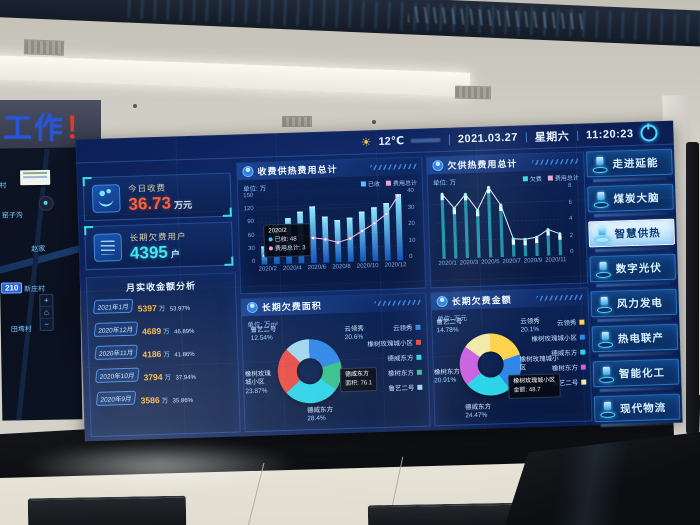 This screenshot has width=700, height=525. I want to click on home-button: ⌂, so click(46, 312).